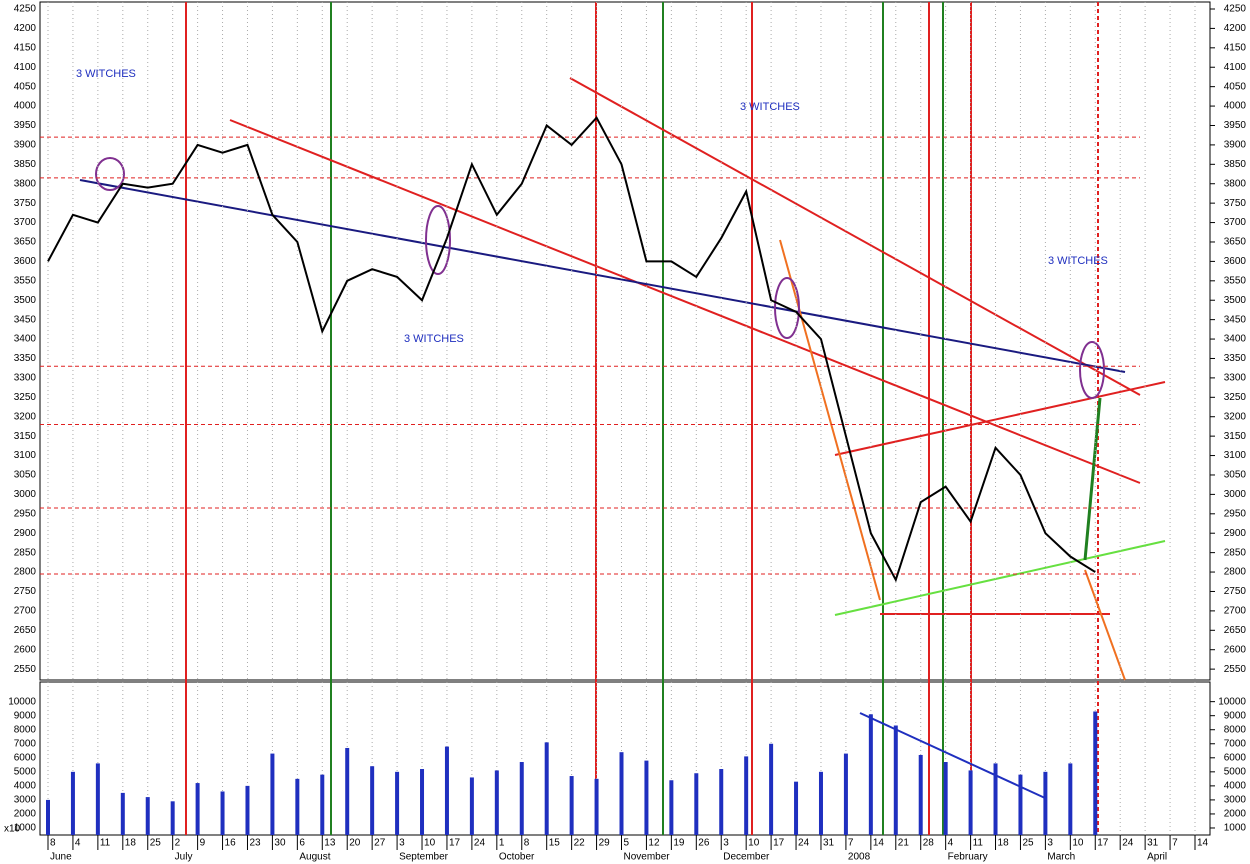 Image resolution: width=1250 pixels, height=864 pixels. Describe the element at coordinates (25, 630) in the screenshot. I see `y-tick-label: 2650` at that location.